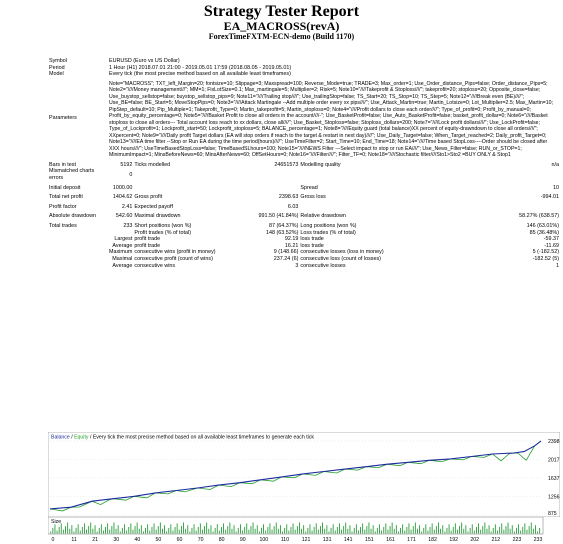  I want to click on gross-loss-label: Gross loss, so click(313, 197).